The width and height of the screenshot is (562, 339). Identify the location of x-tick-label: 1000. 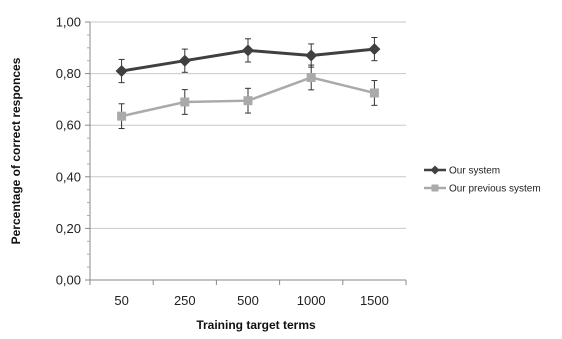
(311, 300).